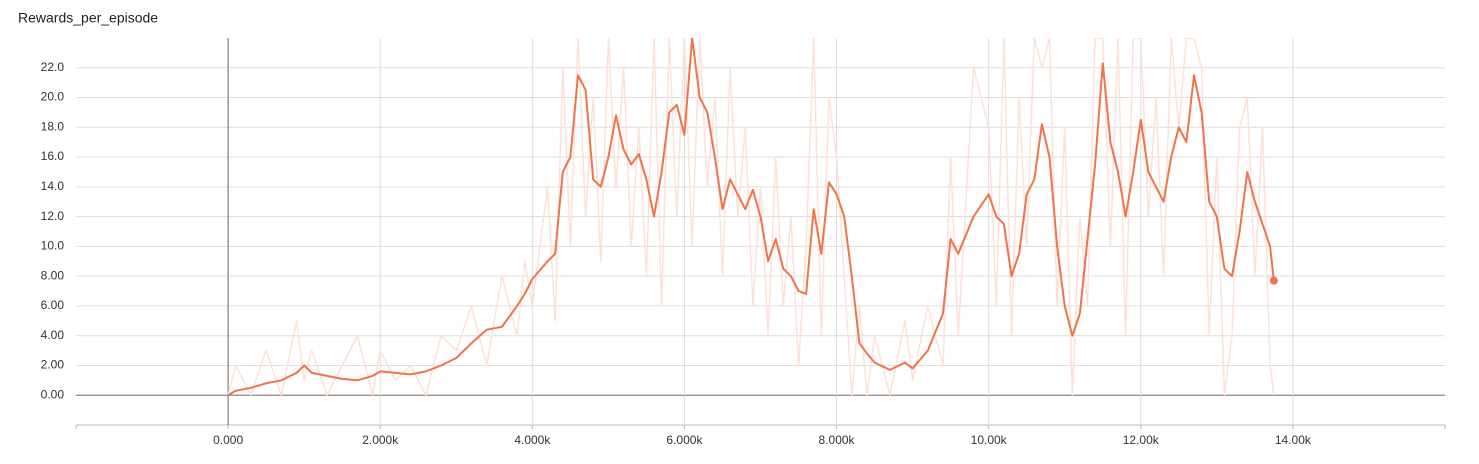 The image size is (1479, 464). I want to click on y-tick-label: 0.00, so click(53, 394).